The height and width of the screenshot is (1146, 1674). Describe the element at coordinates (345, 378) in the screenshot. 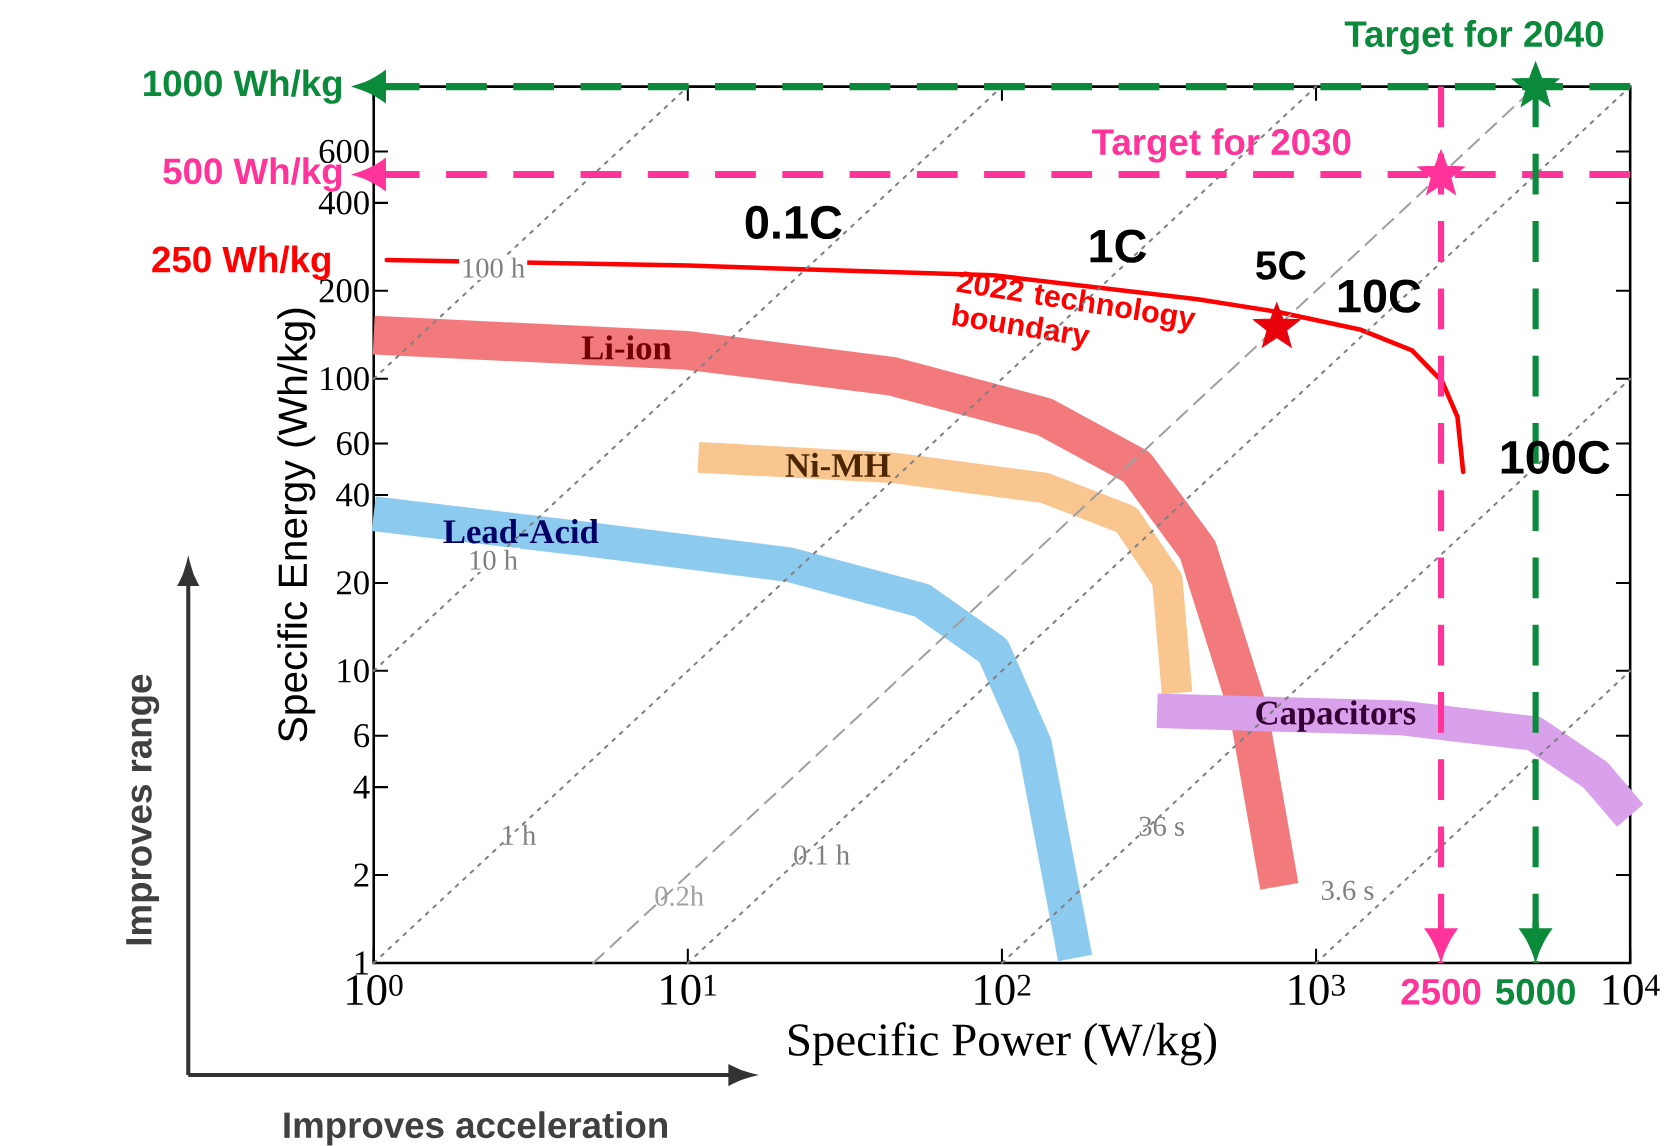

I see `y-tick-label: 100` at that location.